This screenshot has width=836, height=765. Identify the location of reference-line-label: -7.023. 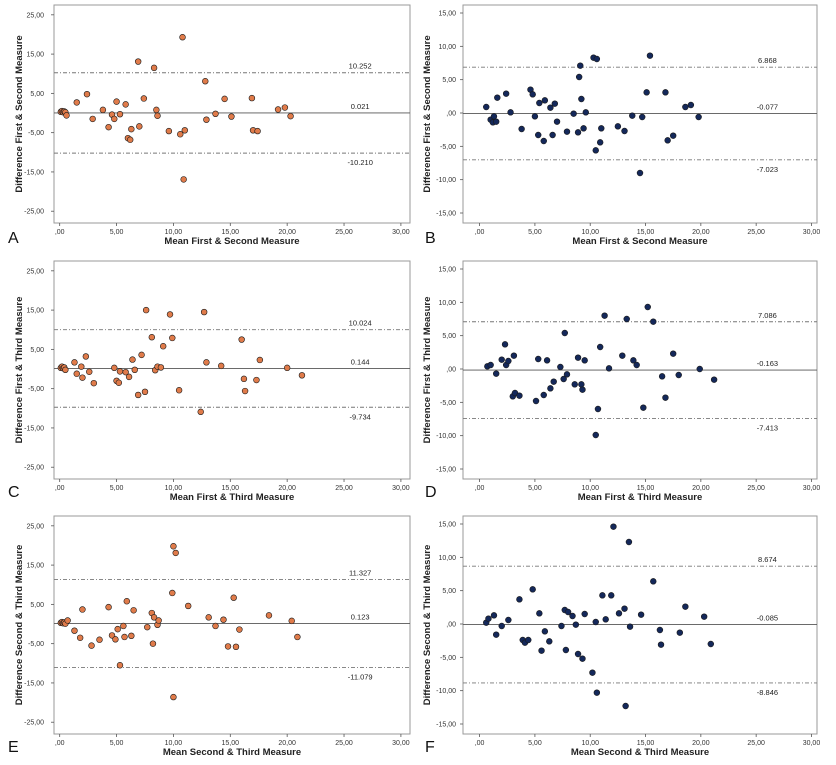
(767, 169).